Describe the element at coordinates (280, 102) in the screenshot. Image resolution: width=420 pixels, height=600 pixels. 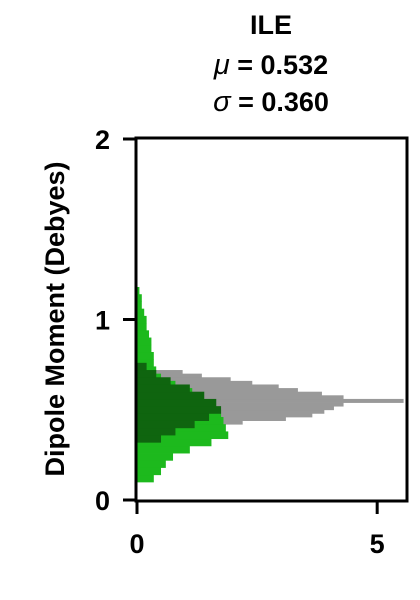
I see `sigma-value: = 0.360` at that location.